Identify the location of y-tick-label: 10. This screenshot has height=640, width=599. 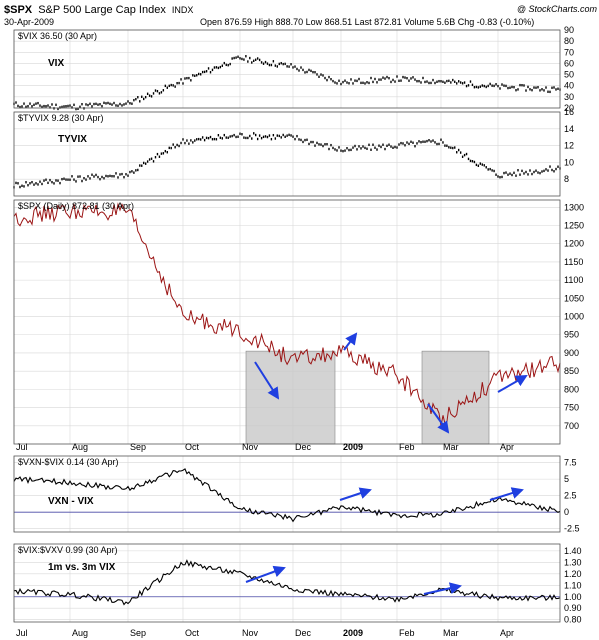
(569, 162).